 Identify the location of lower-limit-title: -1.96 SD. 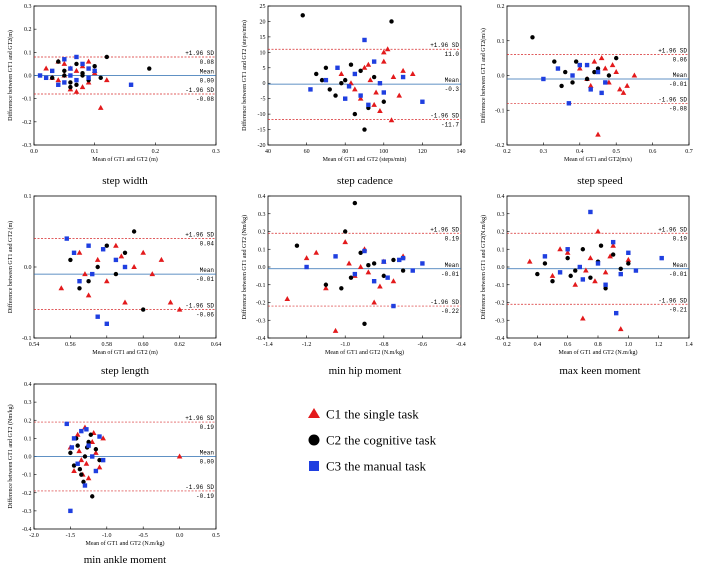
(672, 99).